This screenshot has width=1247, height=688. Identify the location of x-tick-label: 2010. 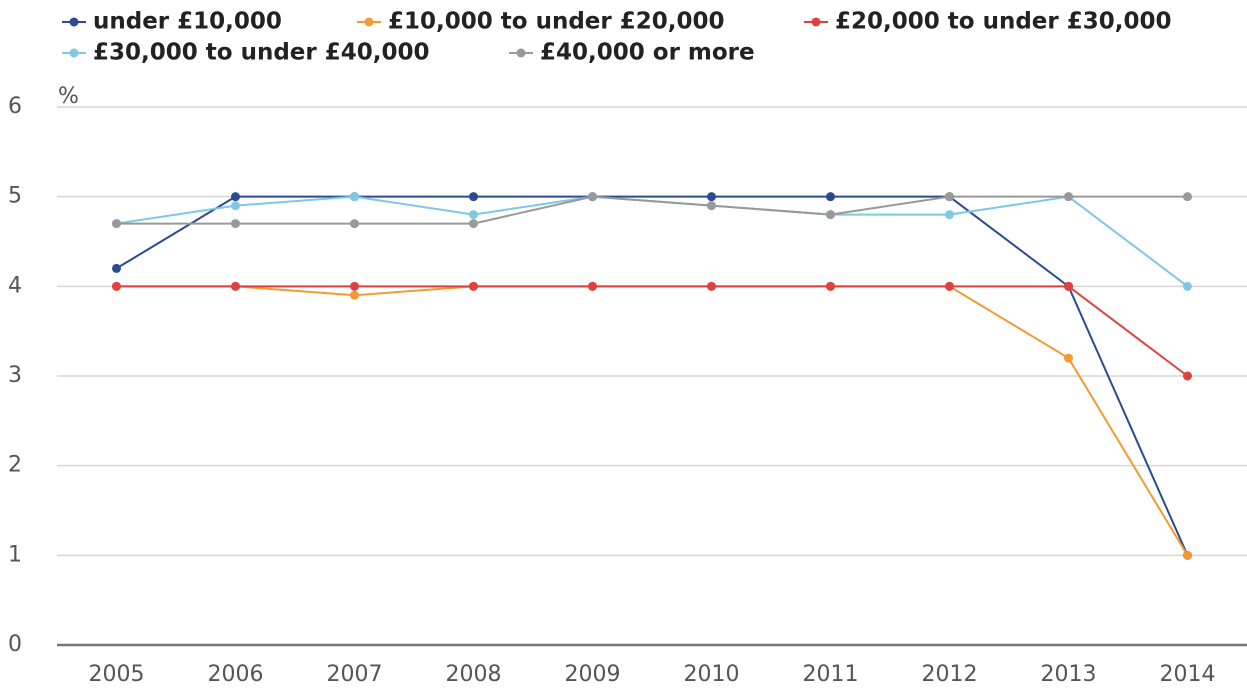
(712, 674).